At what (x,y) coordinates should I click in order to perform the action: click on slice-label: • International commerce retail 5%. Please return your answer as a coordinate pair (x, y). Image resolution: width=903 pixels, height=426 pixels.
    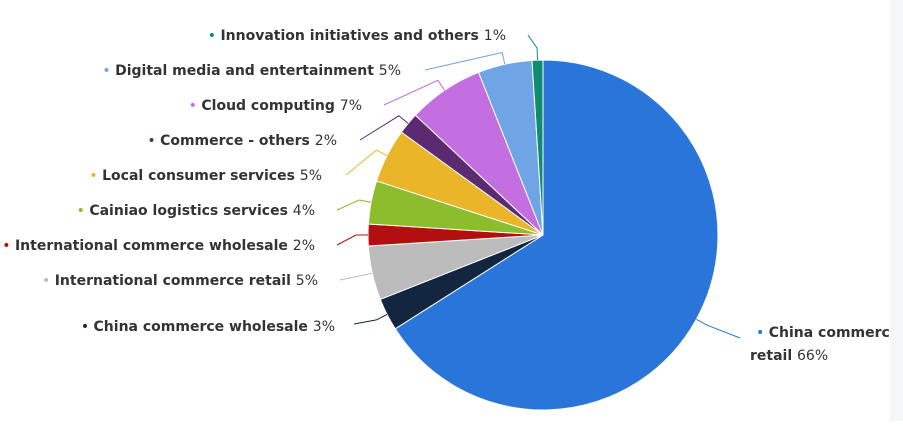
    Looking at the image, I should click on (180, 281).